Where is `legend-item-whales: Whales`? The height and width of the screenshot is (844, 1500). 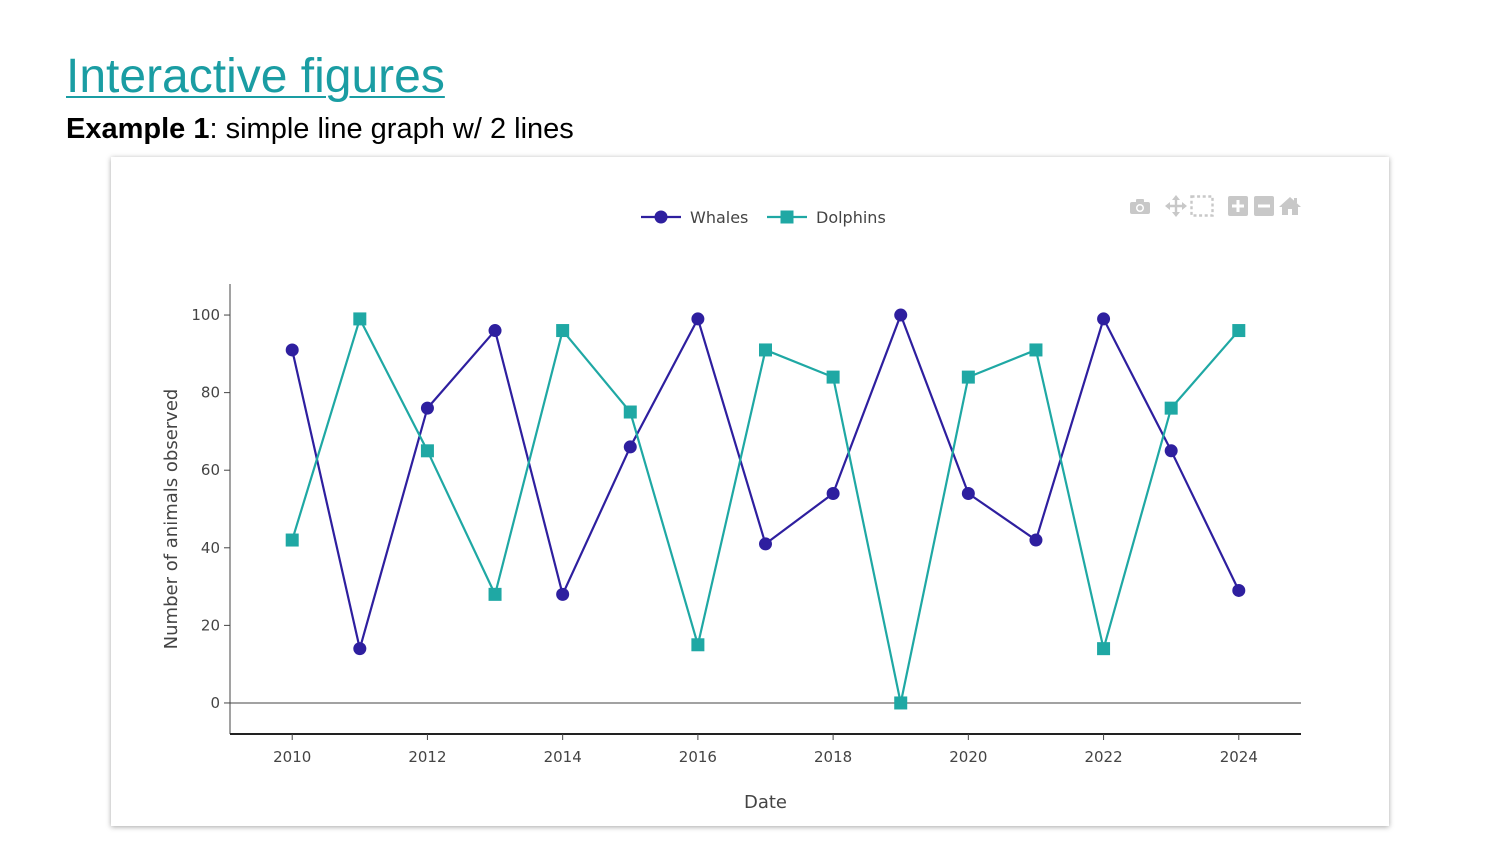 legend-item-whales: Whales is located at coordinates (694, 217).